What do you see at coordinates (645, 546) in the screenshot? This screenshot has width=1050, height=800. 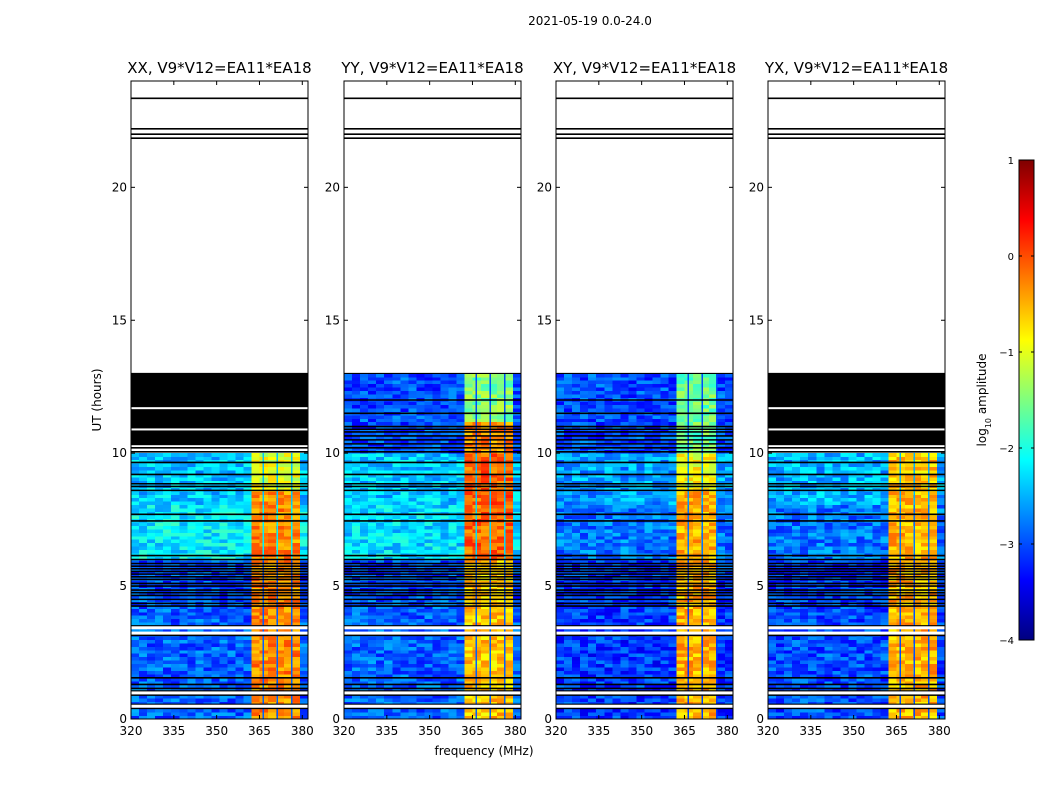 I see `heatmap-cells` at bounding box center [645, 546].